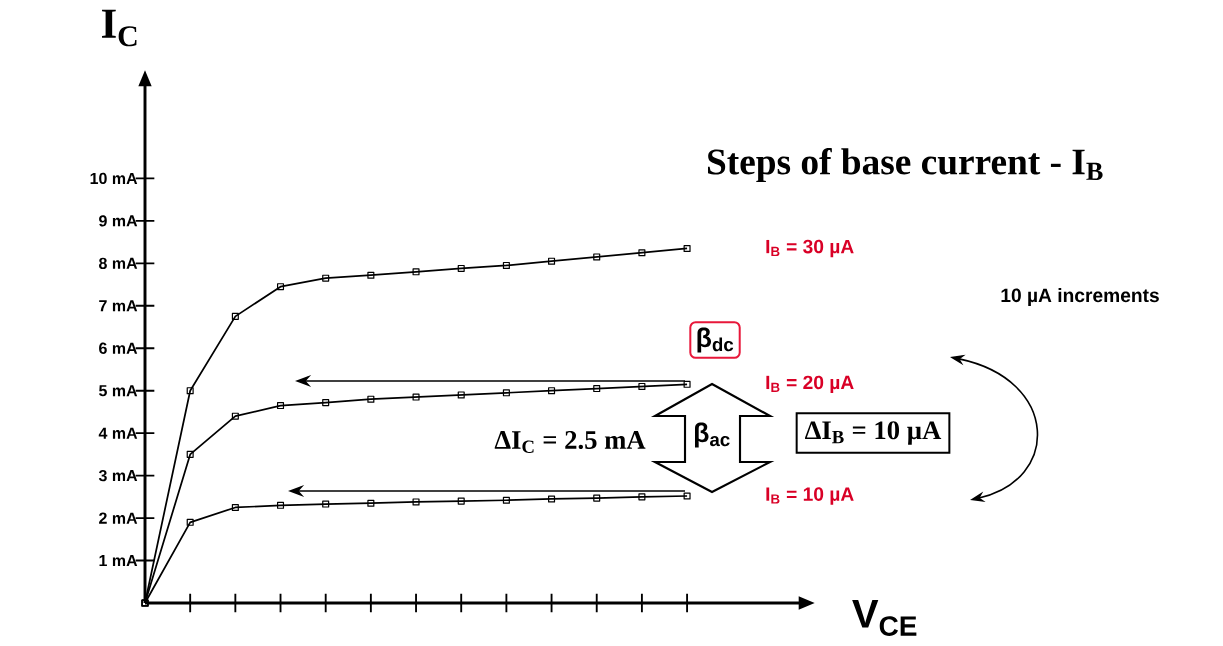  What do you see at coordinates (114, 178) in the screenshot?
I see `y-tick-label: 10 mA` at bounding box center [114, 178].